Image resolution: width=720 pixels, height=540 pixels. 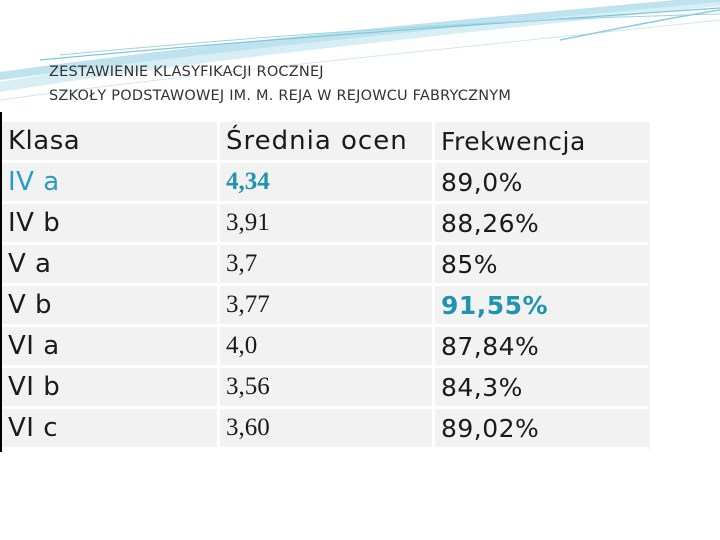 What do you see at coordinates (111, 347) in the screenshot?
I see `cell-klasa: VI a` at bounding box center [111, 347].